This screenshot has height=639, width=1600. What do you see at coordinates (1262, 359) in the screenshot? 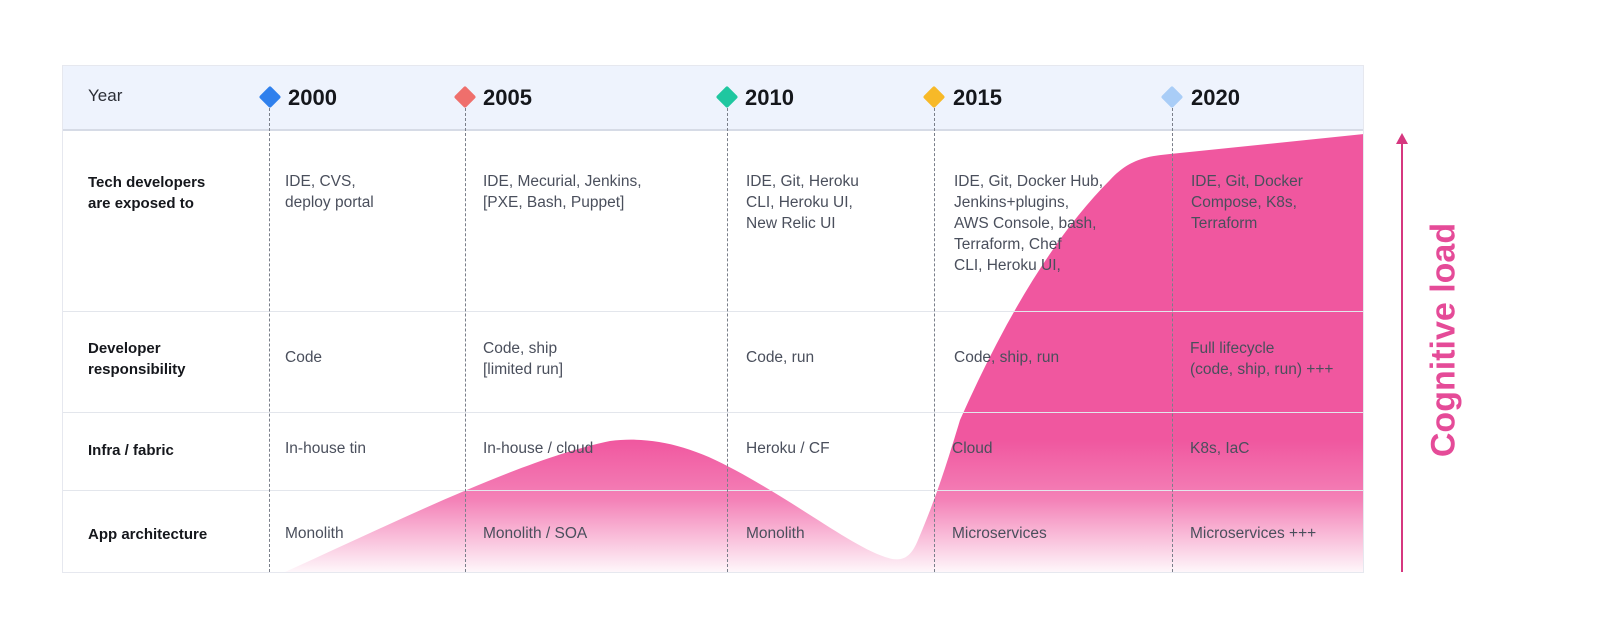
I see `cell-resp-2020: Full lifecycle (code, ship, run) +++` at bounding box center [1262, 359].